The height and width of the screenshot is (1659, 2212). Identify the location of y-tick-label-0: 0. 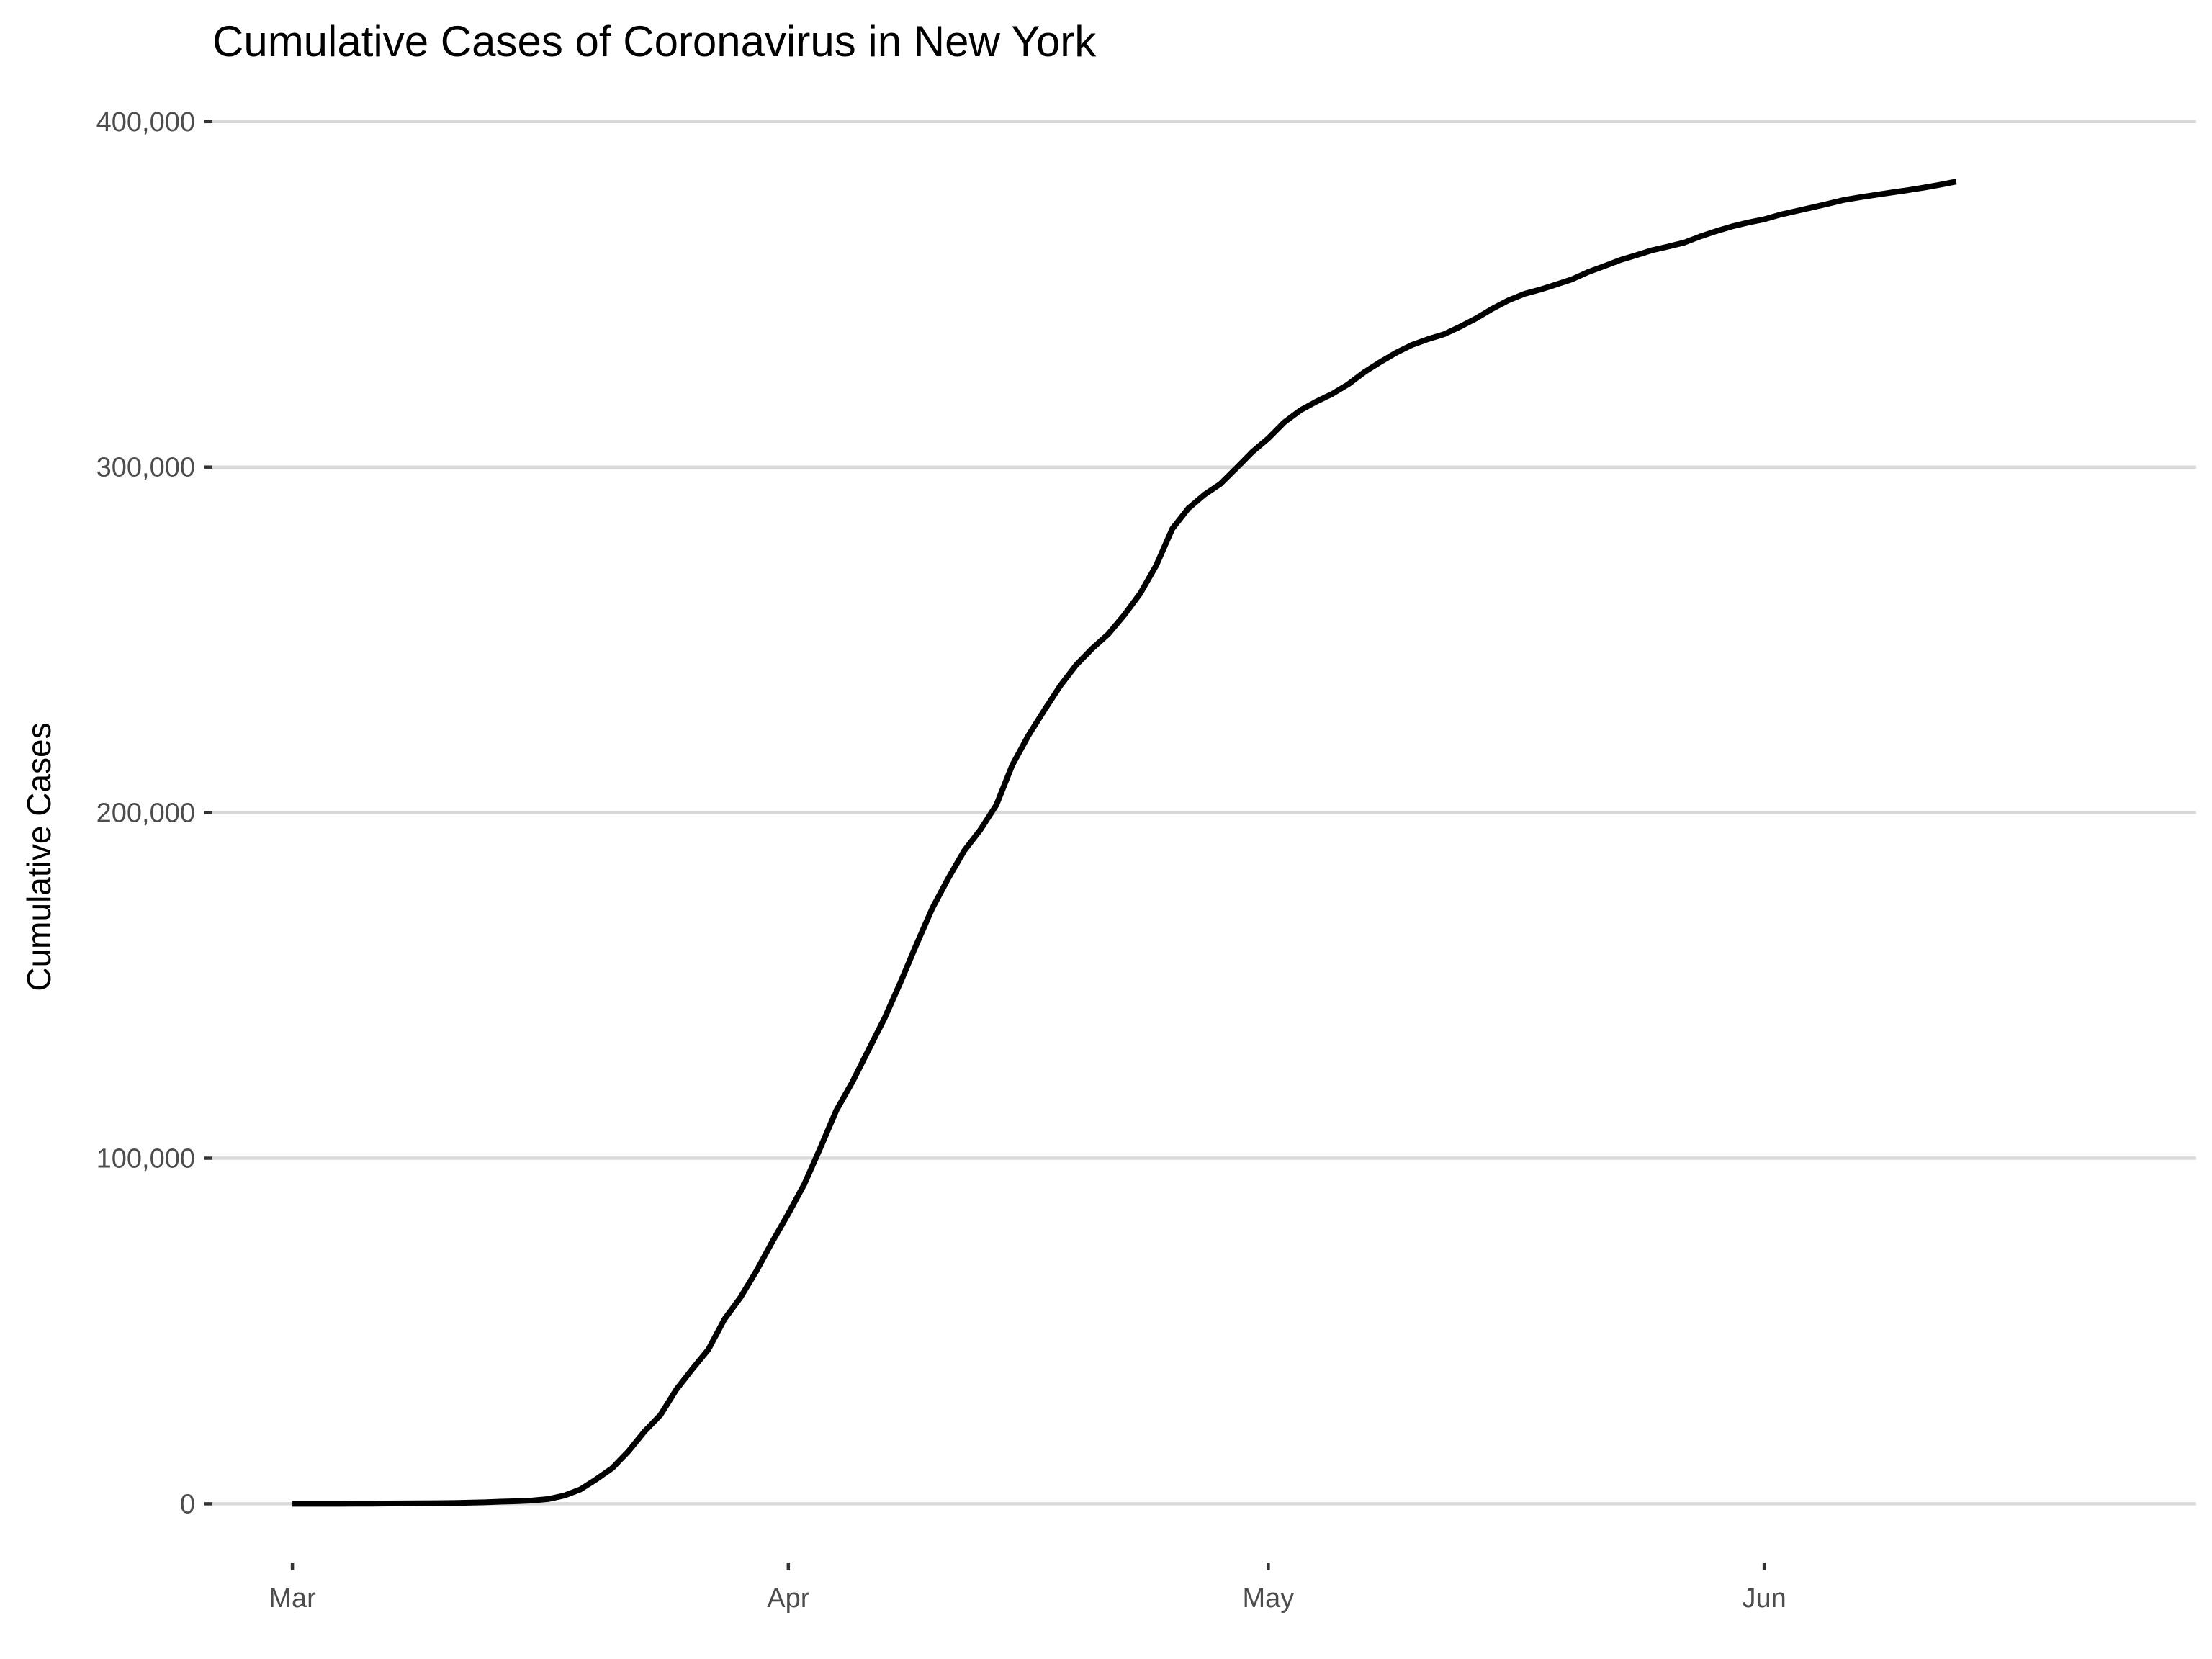
(188, 1504).